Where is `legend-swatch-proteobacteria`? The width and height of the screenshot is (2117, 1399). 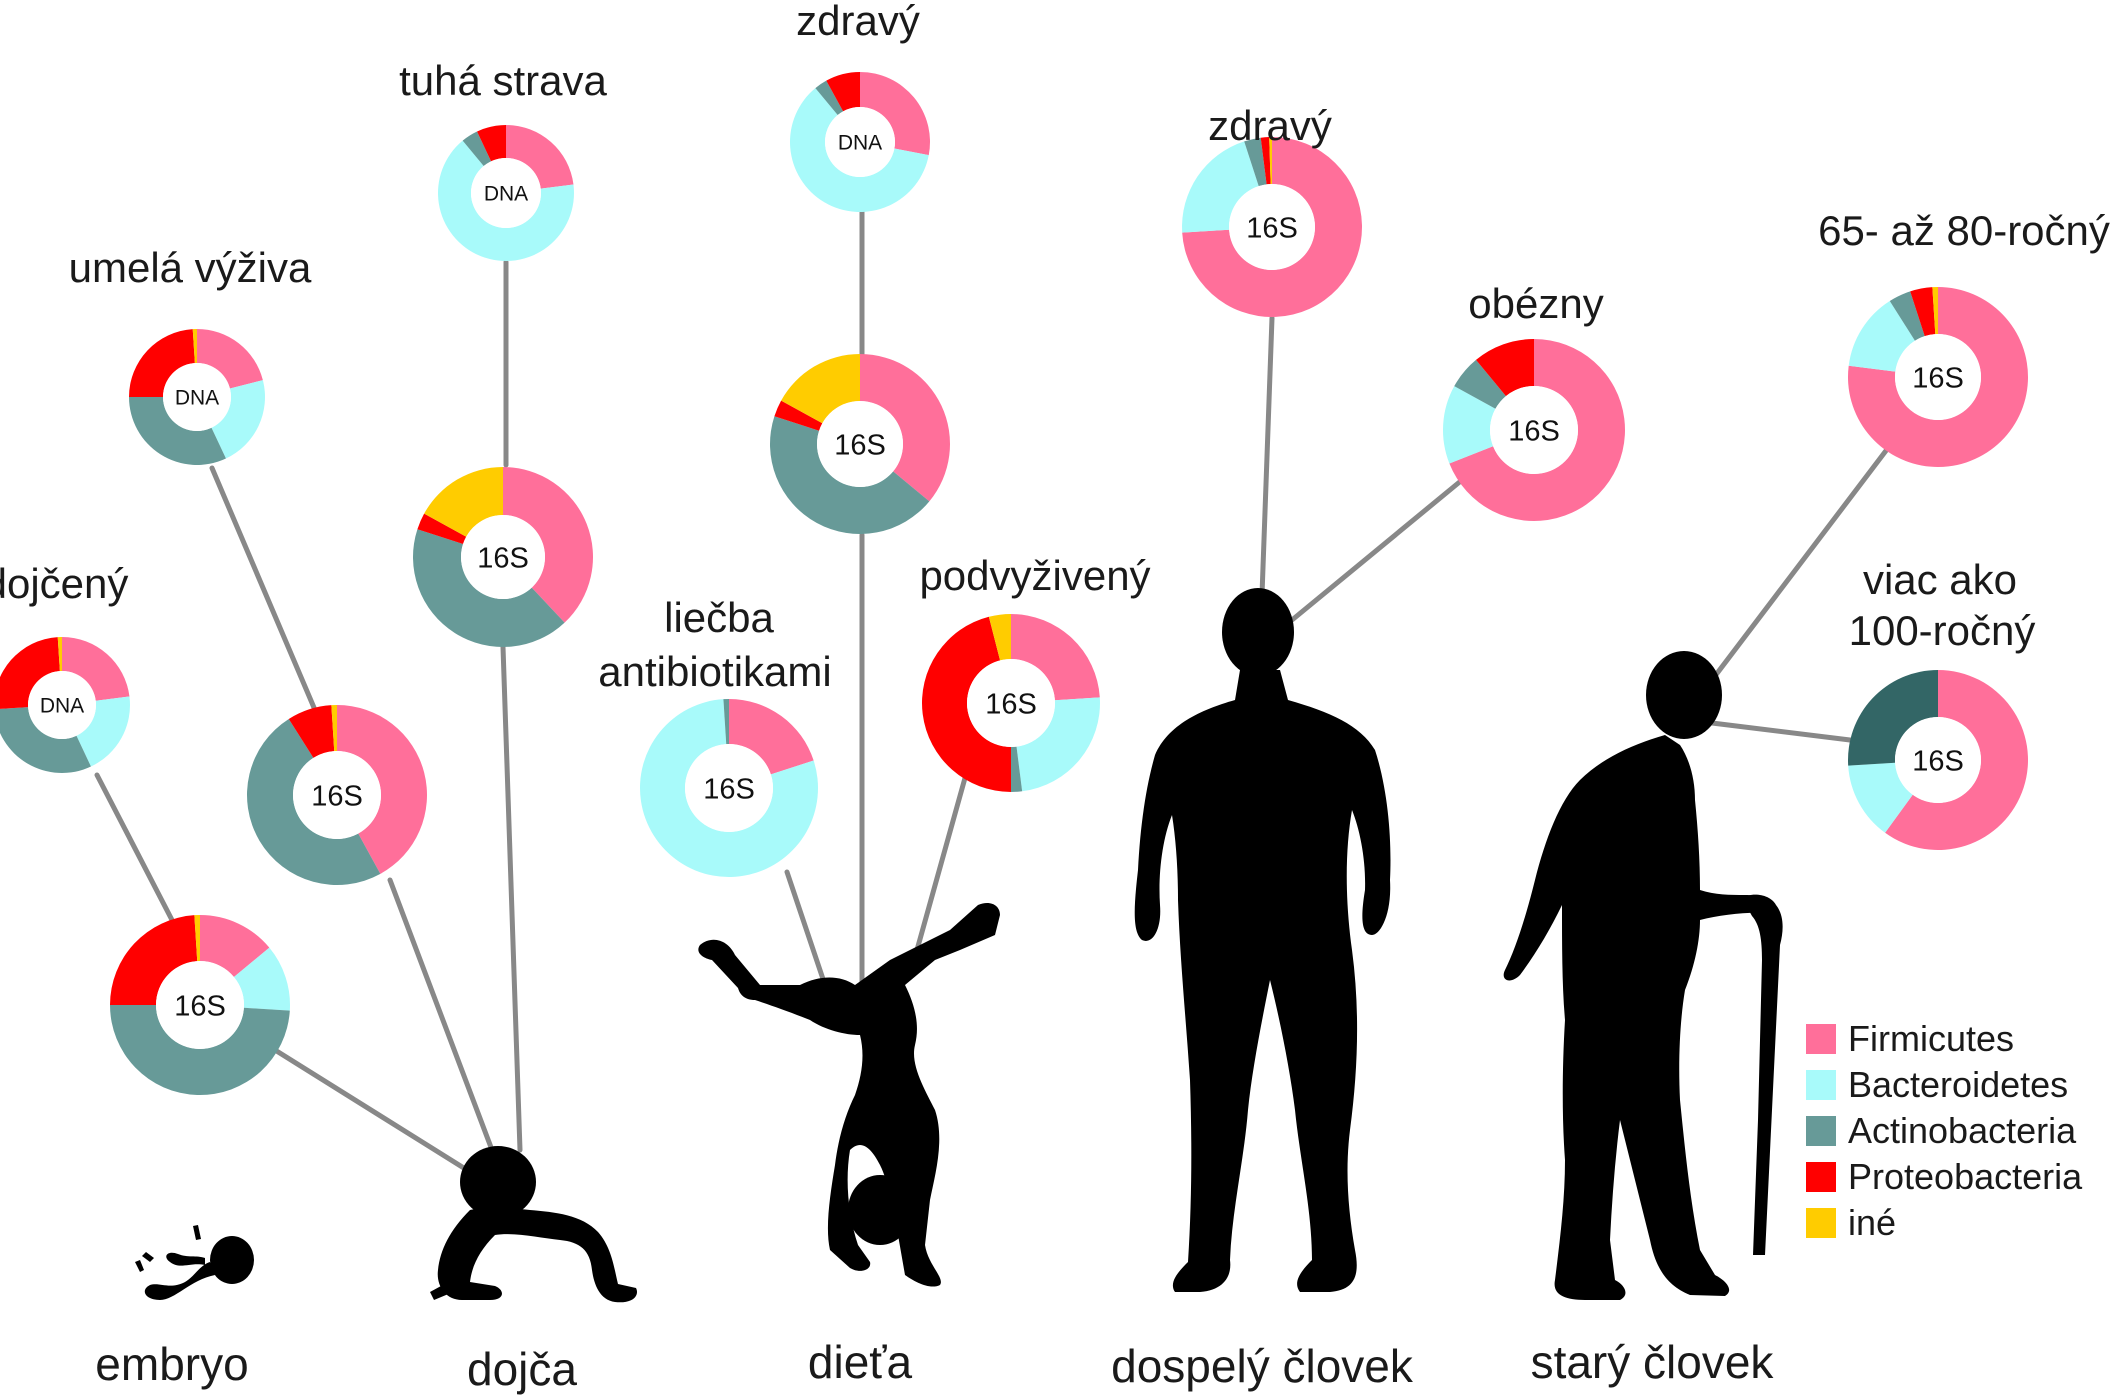 legend-swatch-proteobacteria is located at coordinates (1821, 1177).